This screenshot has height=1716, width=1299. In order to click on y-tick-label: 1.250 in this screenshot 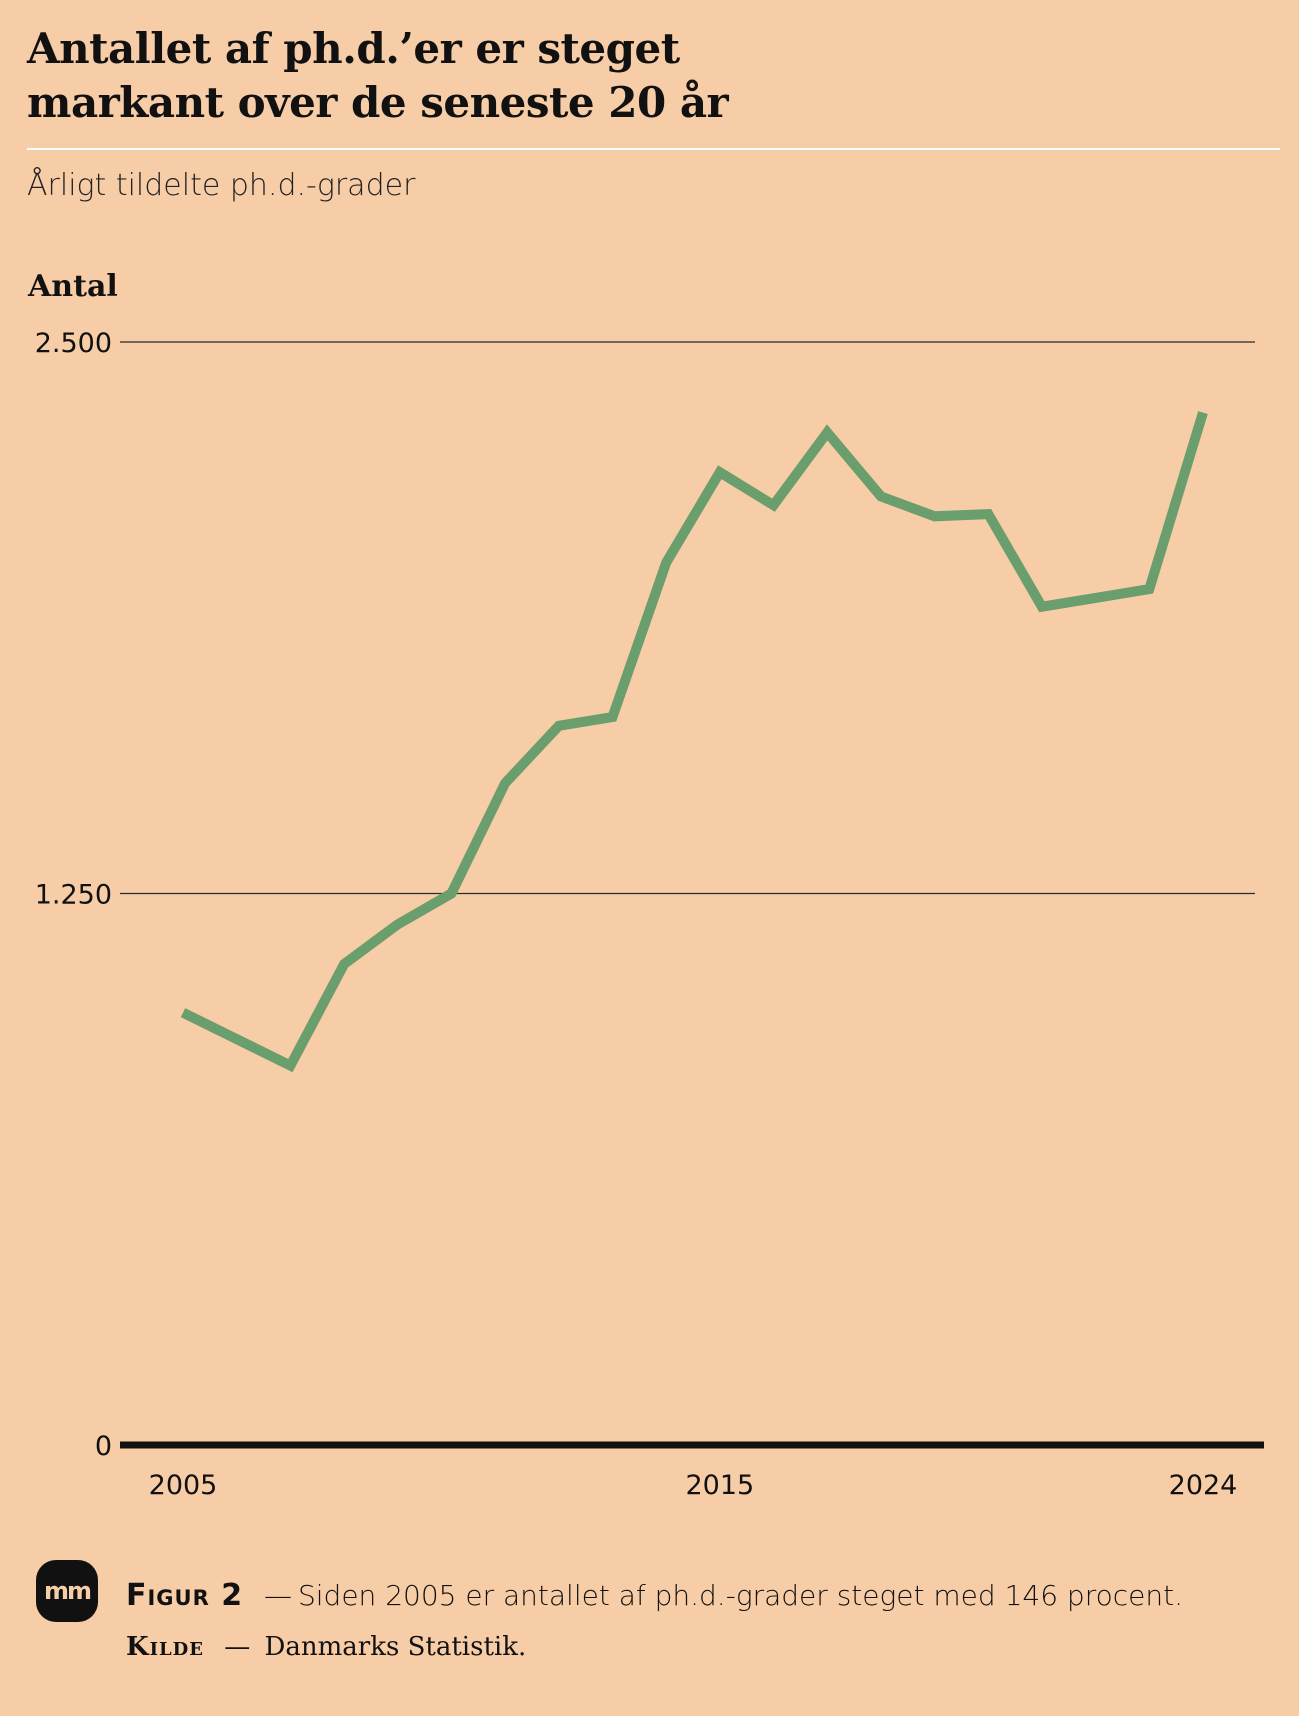, I will do `click(73, 895)`.